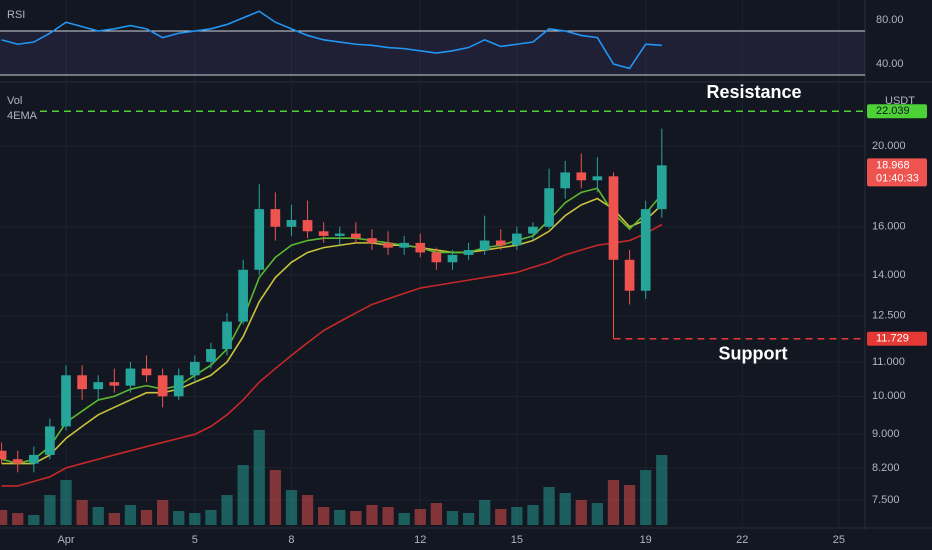 This screenshot has height=550, width=932. What do you see at coordinates (893, 165) in the screenshot?
I see `last-price: 18.968` at bounding box center [893, 165].